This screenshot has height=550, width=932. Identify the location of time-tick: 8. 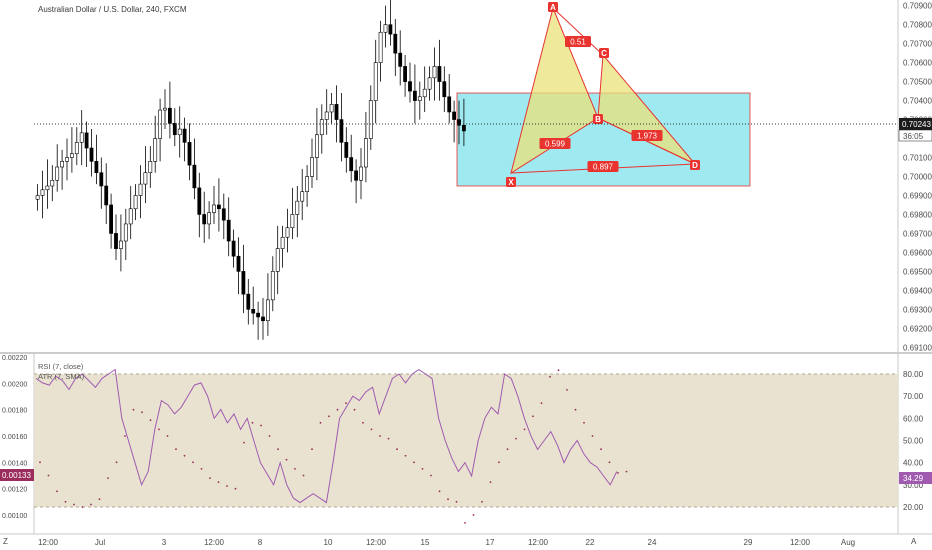
(260, 542).